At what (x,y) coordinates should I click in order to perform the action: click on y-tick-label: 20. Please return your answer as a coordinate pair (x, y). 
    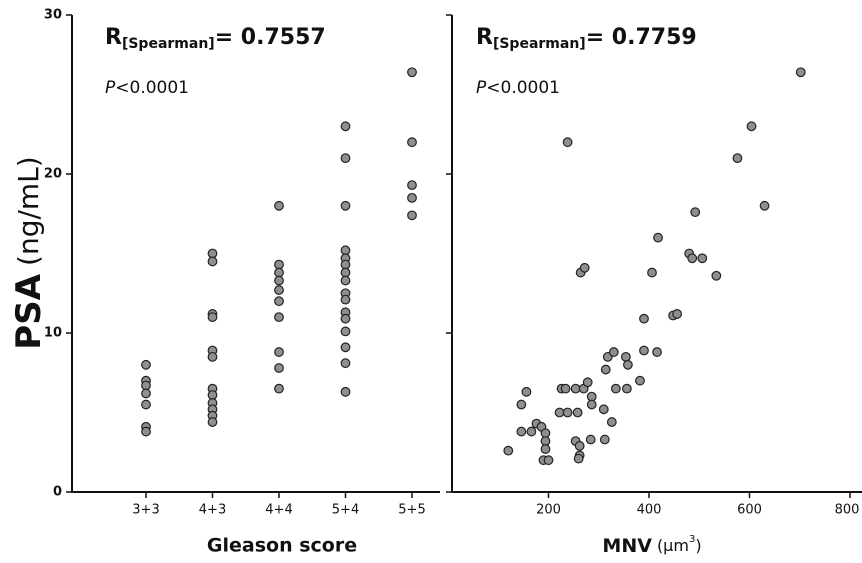
    Looking at the image, I should click on (53, 174).